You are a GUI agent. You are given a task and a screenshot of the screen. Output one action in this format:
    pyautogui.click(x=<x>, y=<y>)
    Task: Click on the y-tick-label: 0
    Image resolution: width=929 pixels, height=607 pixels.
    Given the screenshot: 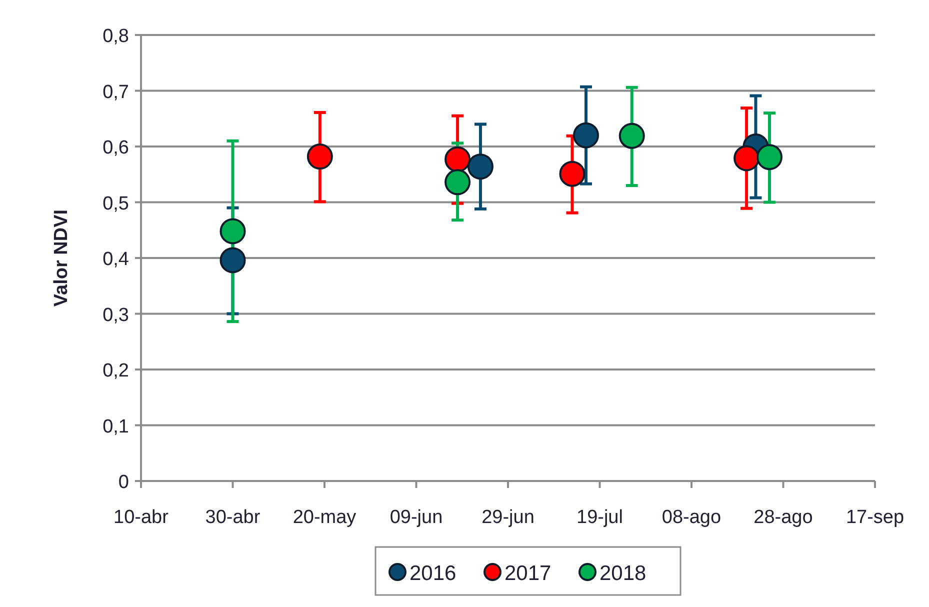 What is the action you would take?
    pyautogui.click(x=123, y=482)
    